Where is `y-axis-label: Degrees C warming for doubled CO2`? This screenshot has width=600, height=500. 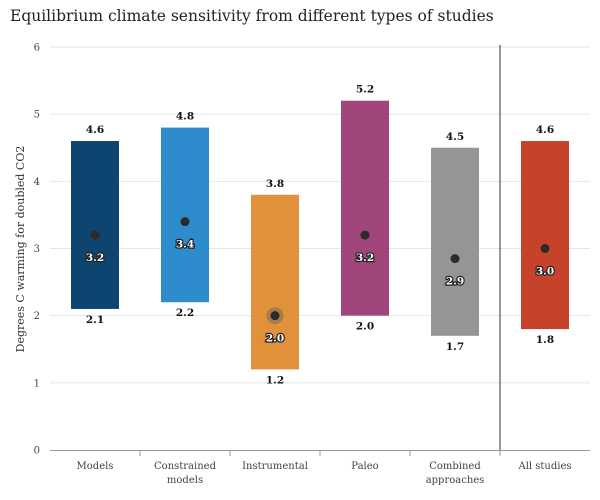 y-axis-label: Degrees C warming for doubled CO2 is located at coordinates (20, 249).